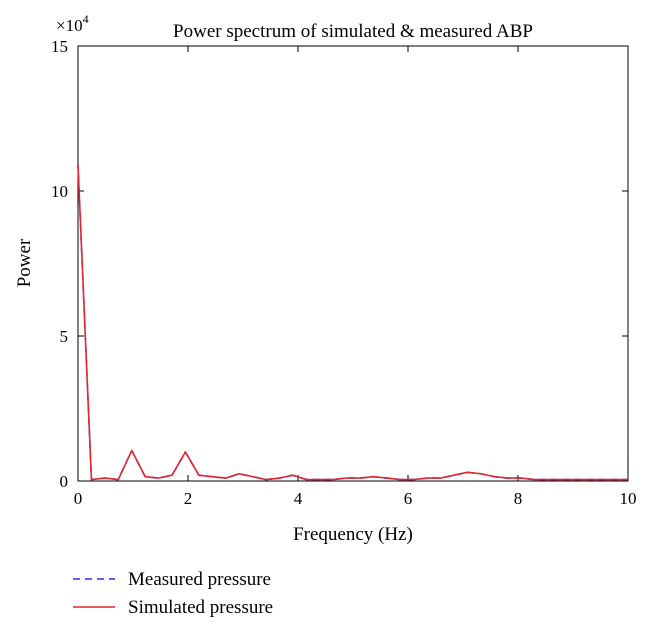 Image resolution: width=651 pixels, height=633 pixels. What do you see at coordinates (298, 498) in the screenshot?
I see `x-tick-label: 4` at bounding box center [298, 498].